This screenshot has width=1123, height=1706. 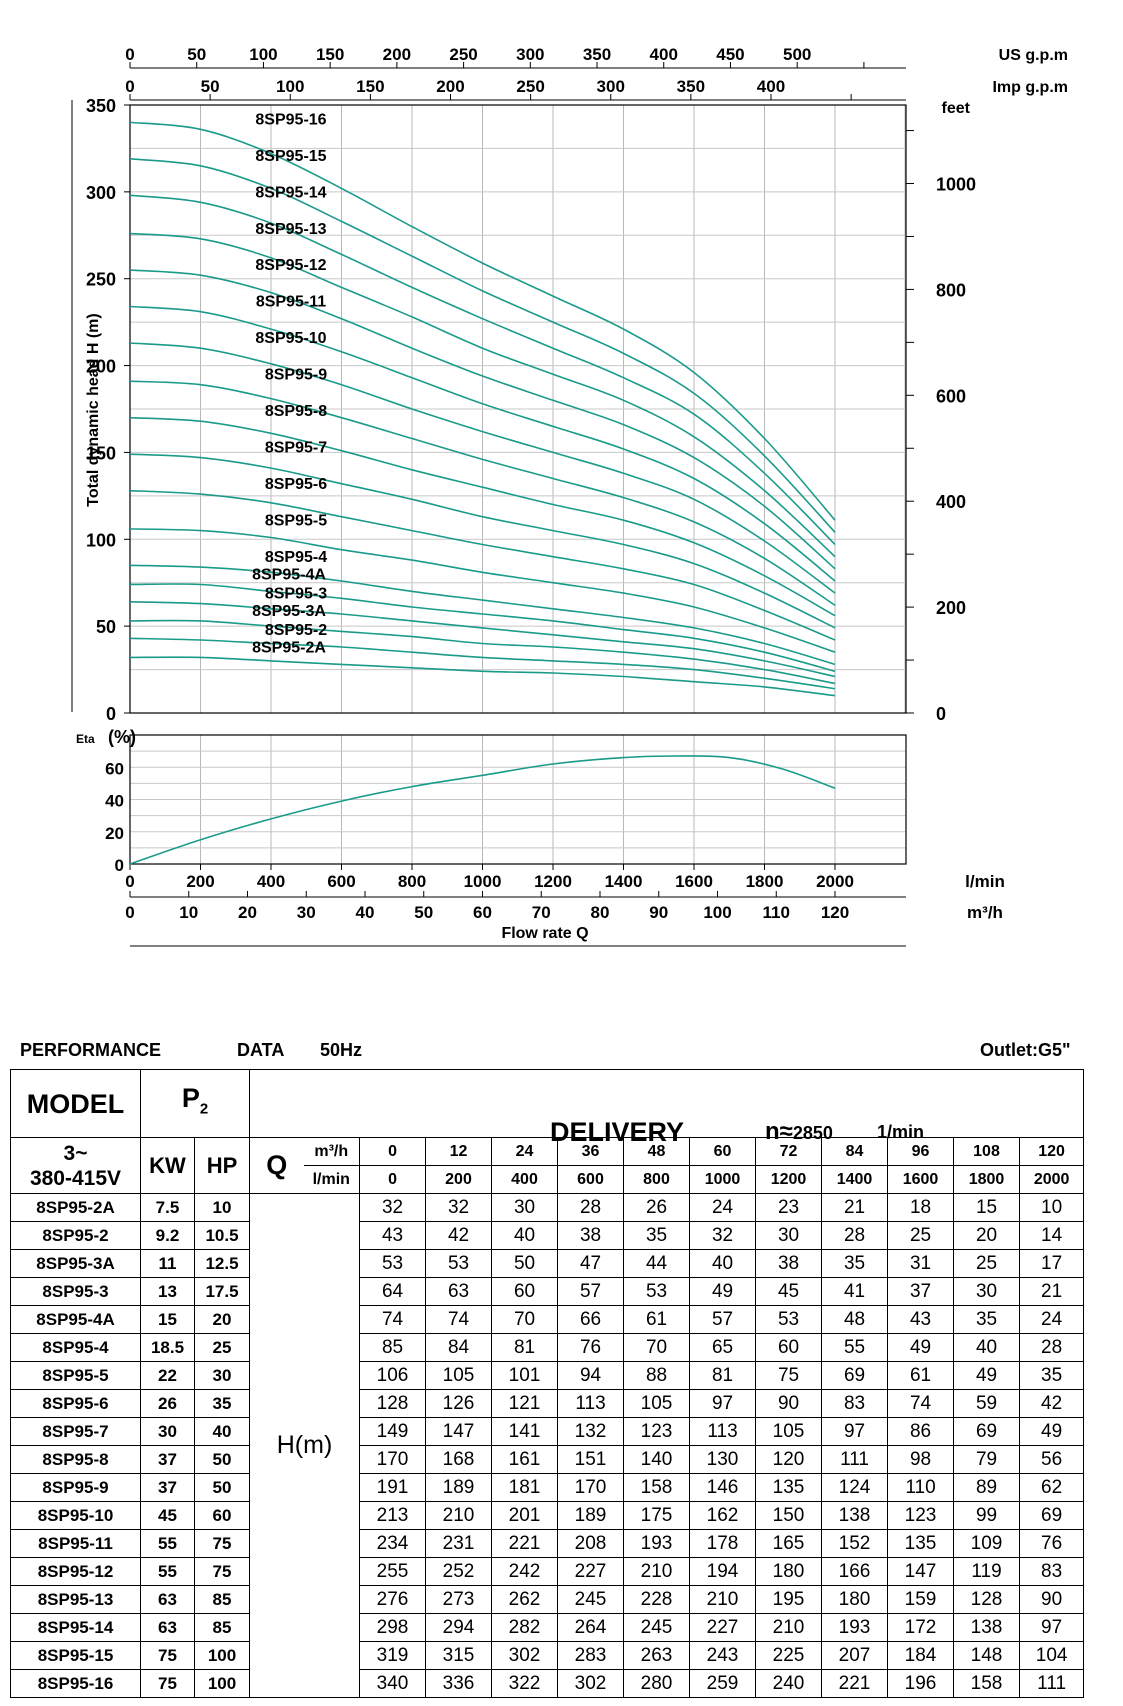 What do you see at coordinates (799, 1132) in the screenshot?
I see `speed-label: n≈2850` at bounding box center [799, 1132].